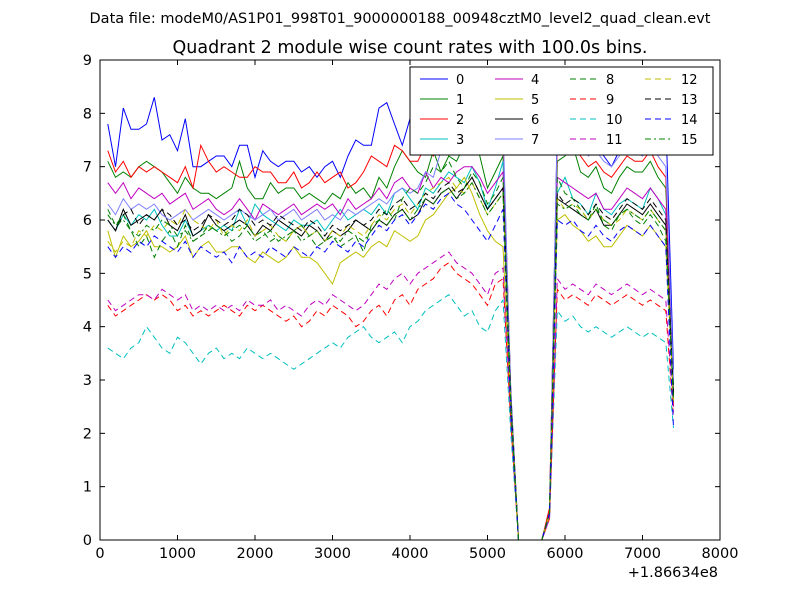 The height and width of the screenshot is (600, 800). Describe the element at coordinates (614, 140) in the screenshot. I see `legend-label-11: 11` at that location.